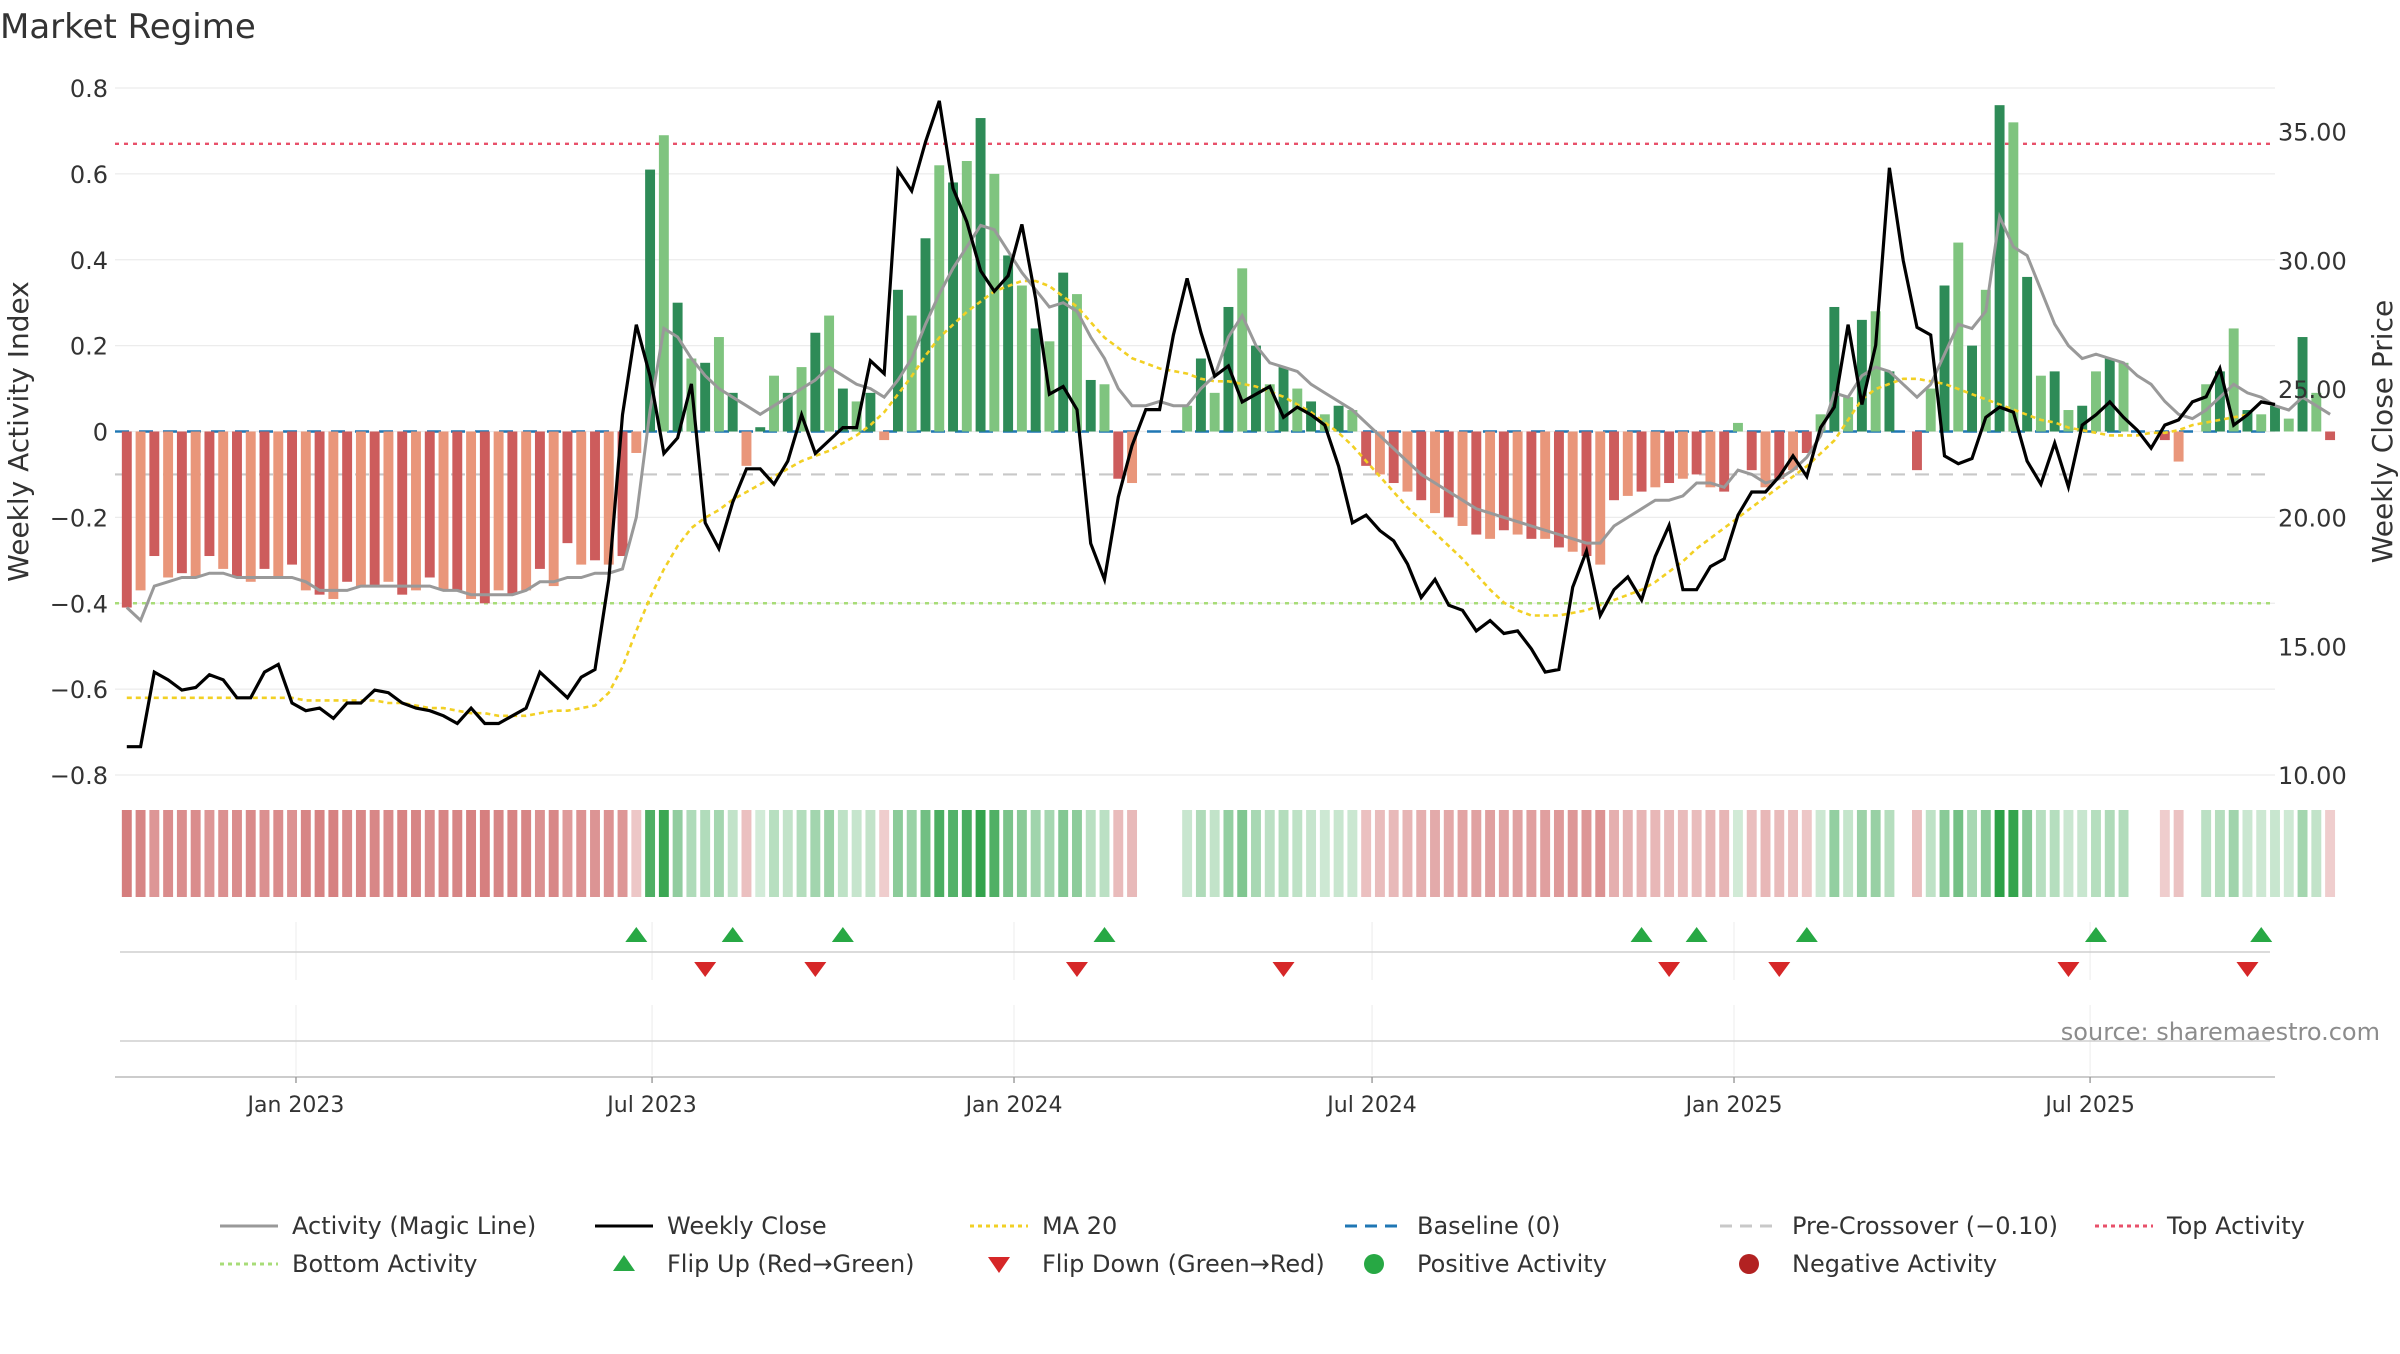  I want to click on legend-item: Flip Down (Green→Red), so click(1156, 1264).